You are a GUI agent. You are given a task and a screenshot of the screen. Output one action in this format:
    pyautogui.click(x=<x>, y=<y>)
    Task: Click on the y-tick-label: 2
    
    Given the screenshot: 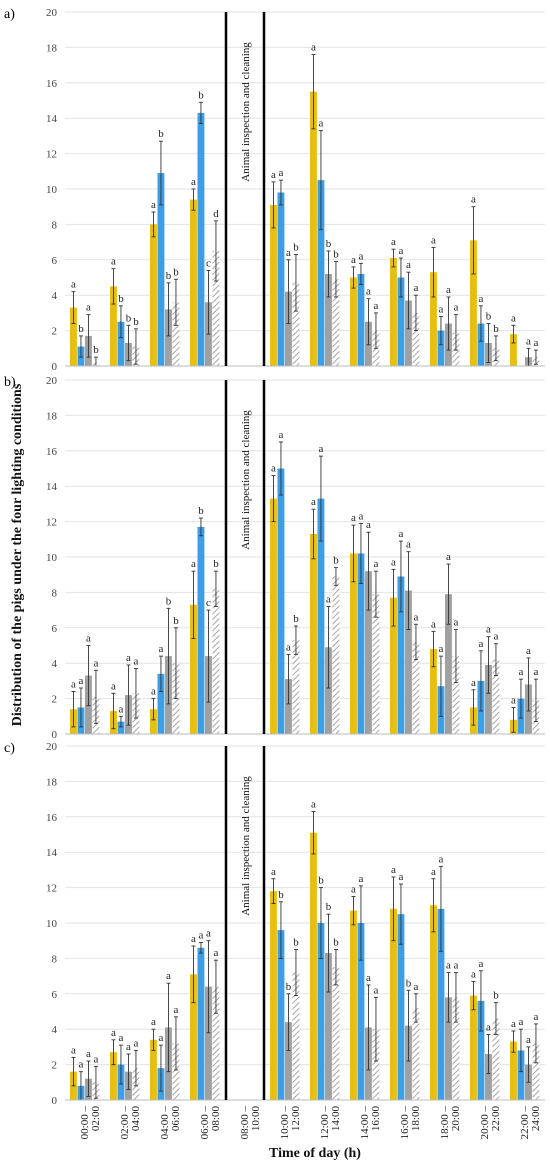 What is the action you would take?
    pyautogui.click(x=55, y=700)
    